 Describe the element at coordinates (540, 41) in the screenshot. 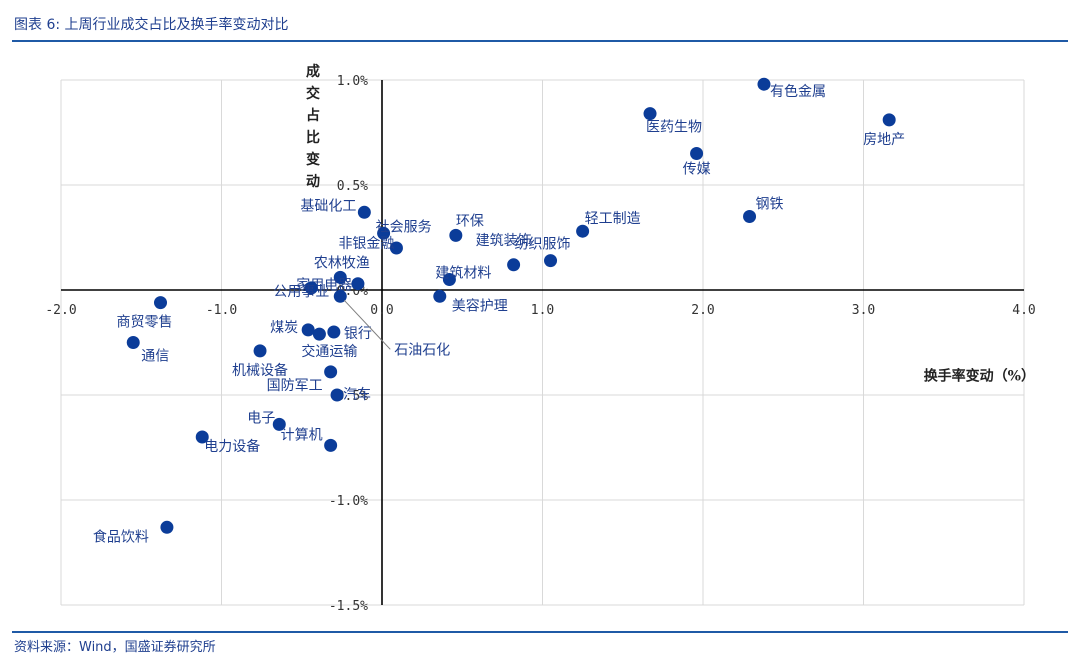

I see `top-divider` at that location.